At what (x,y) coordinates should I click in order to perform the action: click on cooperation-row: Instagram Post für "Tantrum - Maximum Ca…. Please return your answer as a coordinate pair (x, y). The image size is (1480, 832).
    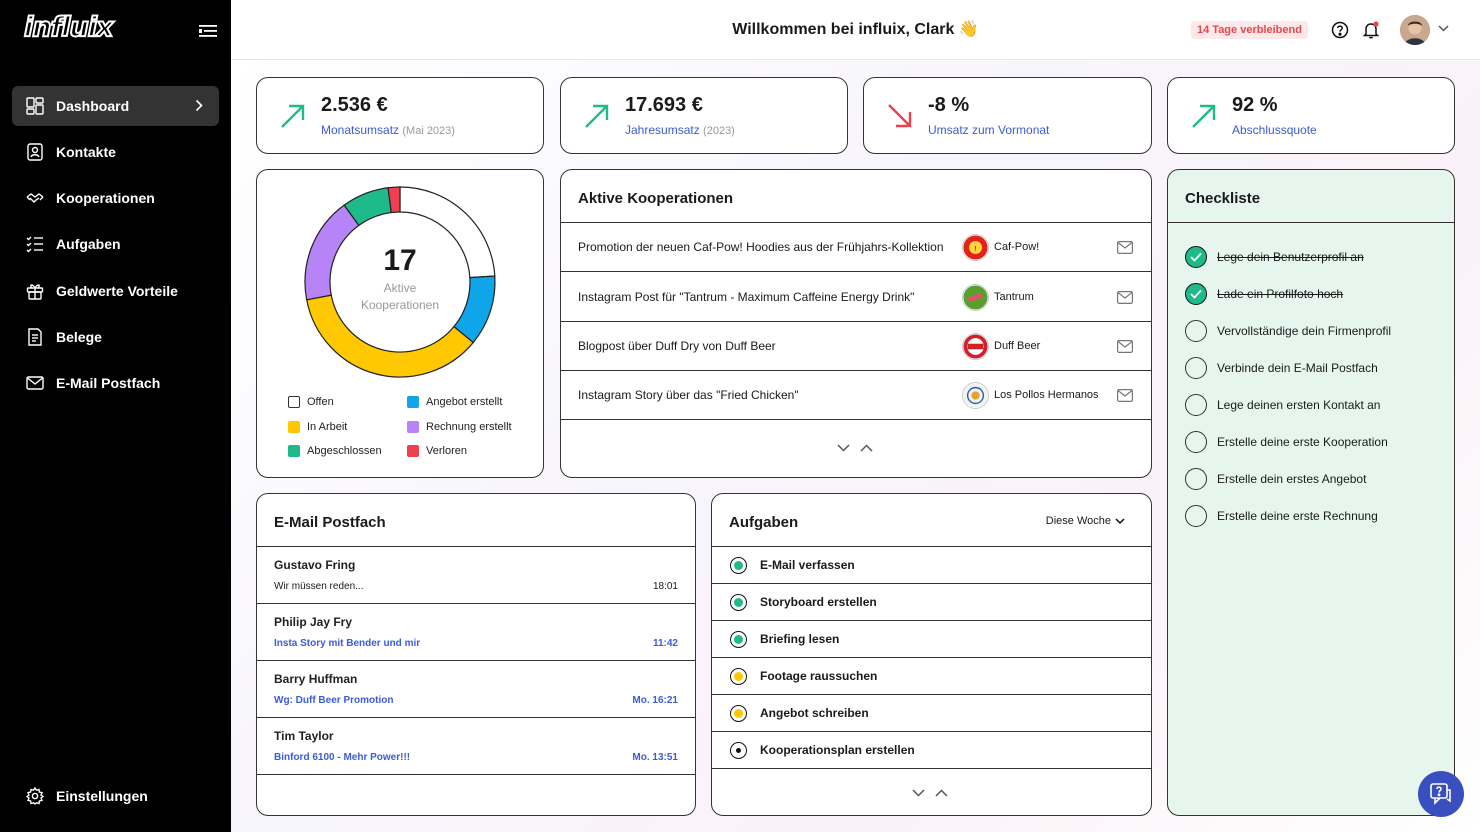
    Looking at the image, I should click on (856, 297).